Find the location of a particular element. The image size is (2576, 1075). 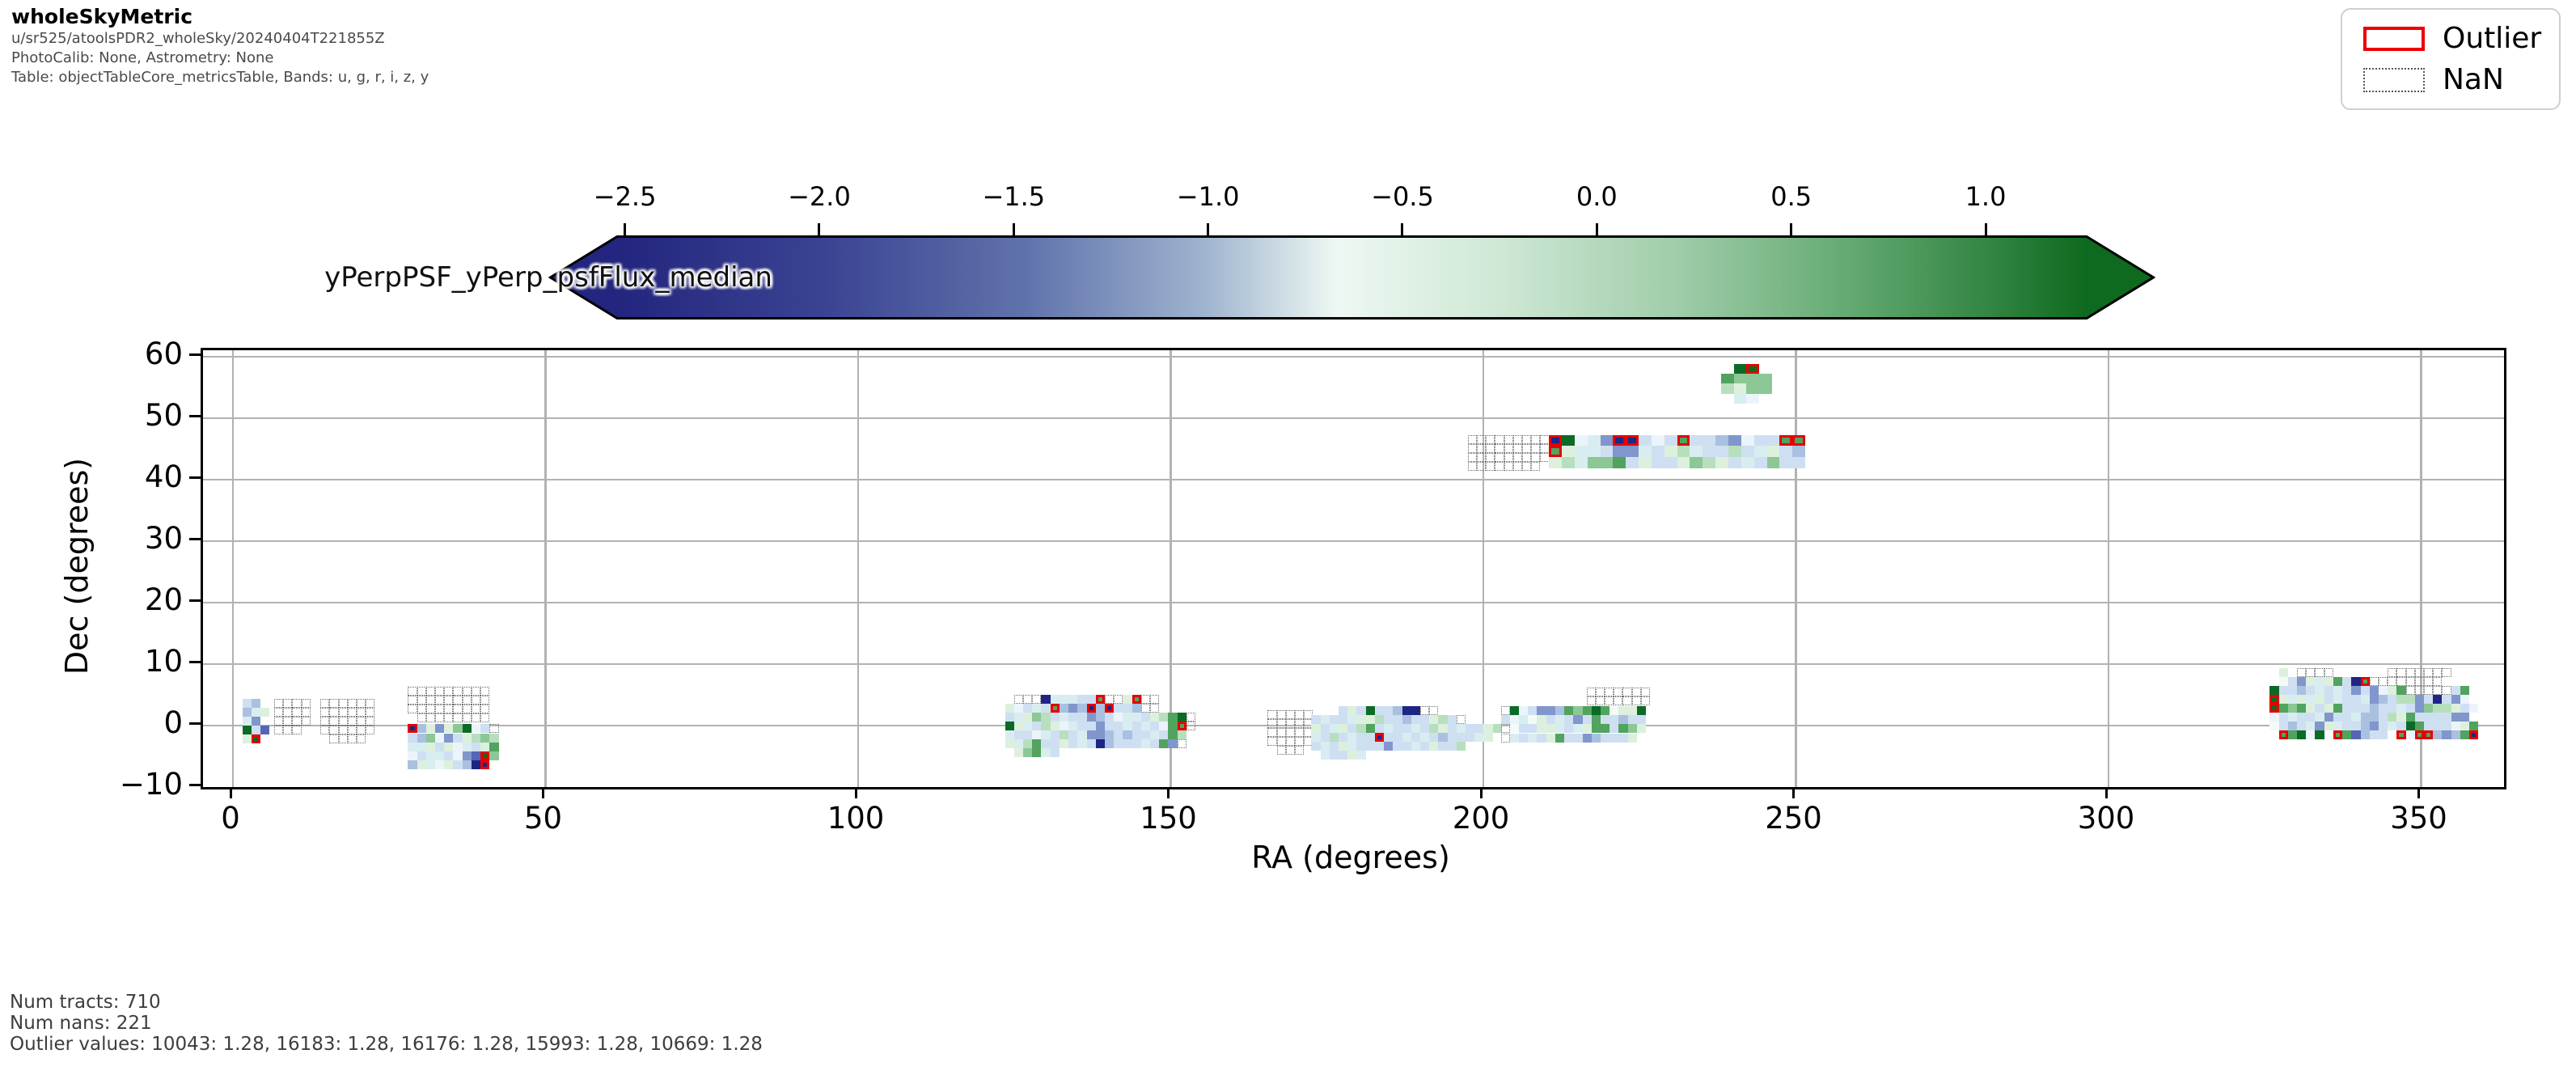

grid-line-vertical is located at coordinates (233, 568).